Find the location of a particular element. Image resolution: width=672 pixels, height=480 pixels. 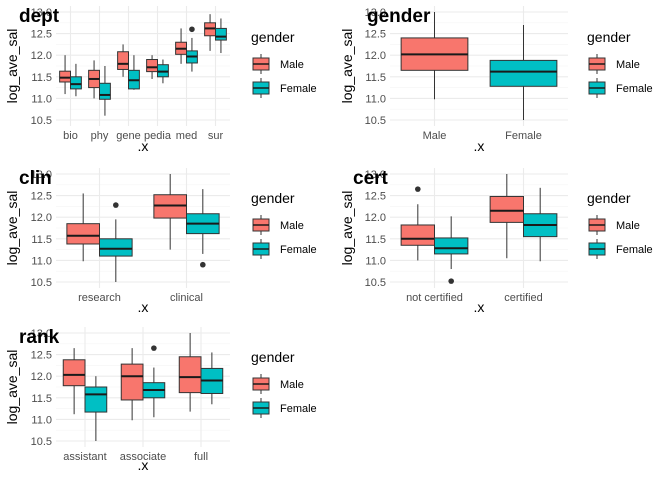

panel-title: dept is located at coordinates (39, 16).